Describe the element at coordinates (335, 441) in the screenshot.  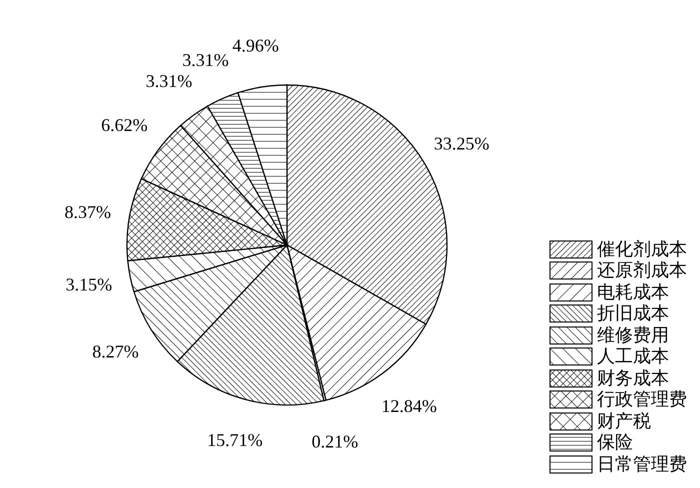
I see `data-label: 0.21%` at that location.